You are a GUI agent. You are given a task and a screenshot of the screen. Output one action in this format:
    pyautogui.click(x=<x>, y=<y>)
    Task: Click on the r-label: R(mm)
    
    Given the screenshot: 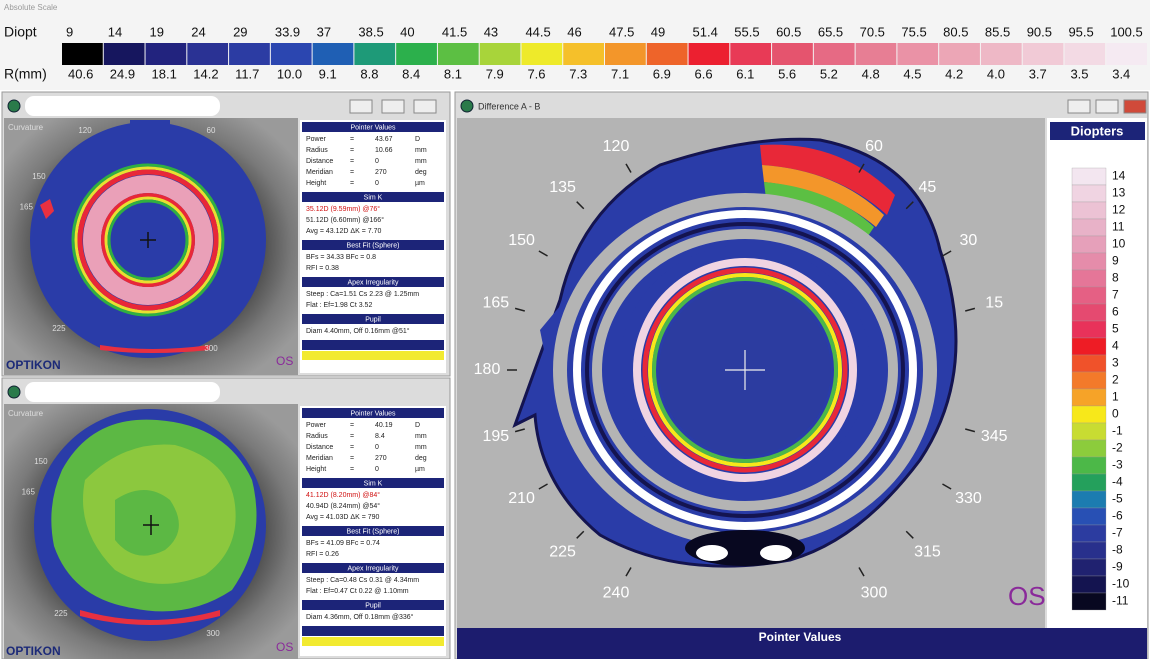 What is the action you would take?
    pyautogui.click(x=25, y=74)
    